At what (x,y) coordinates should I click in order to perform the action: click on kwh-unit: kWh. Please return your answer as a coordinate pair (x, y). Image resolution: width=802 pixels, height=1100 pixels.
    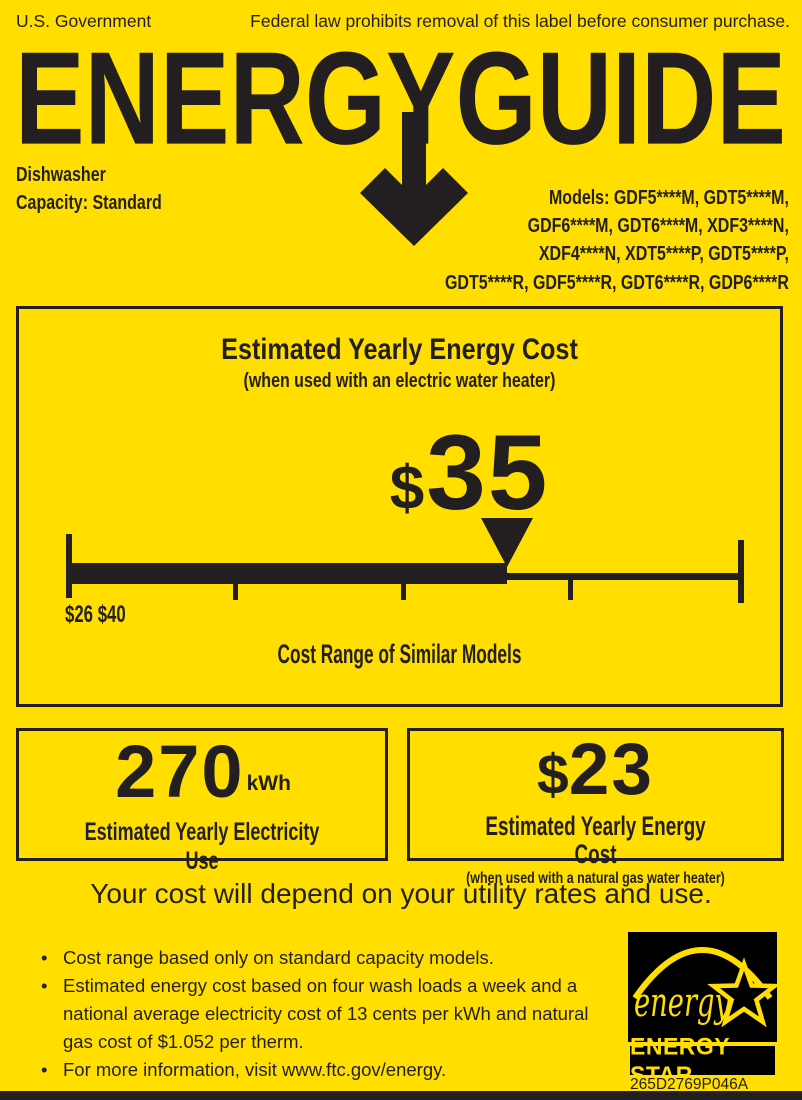
    Looking at the image, I should click on (268, 783).